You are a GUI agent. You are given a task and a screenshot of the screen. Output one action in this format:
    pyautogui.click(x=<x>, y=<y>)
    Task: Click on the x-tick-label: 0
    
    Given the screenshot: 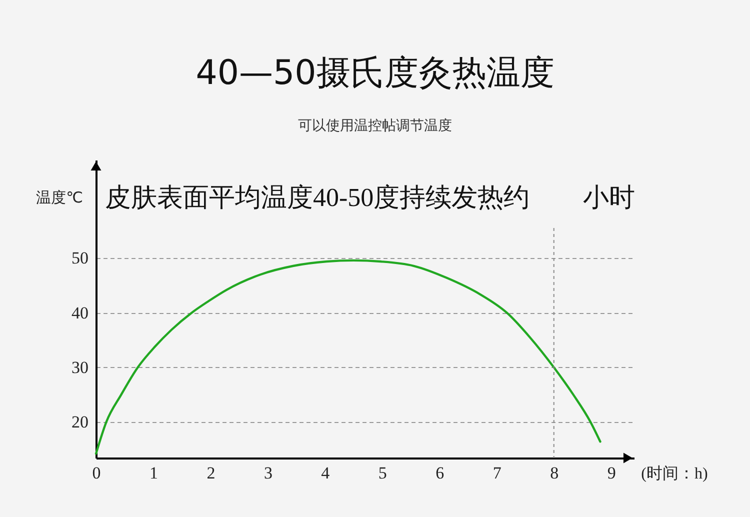 What is the action you would take?
    pyautogui.click(x=96, y=473)
    